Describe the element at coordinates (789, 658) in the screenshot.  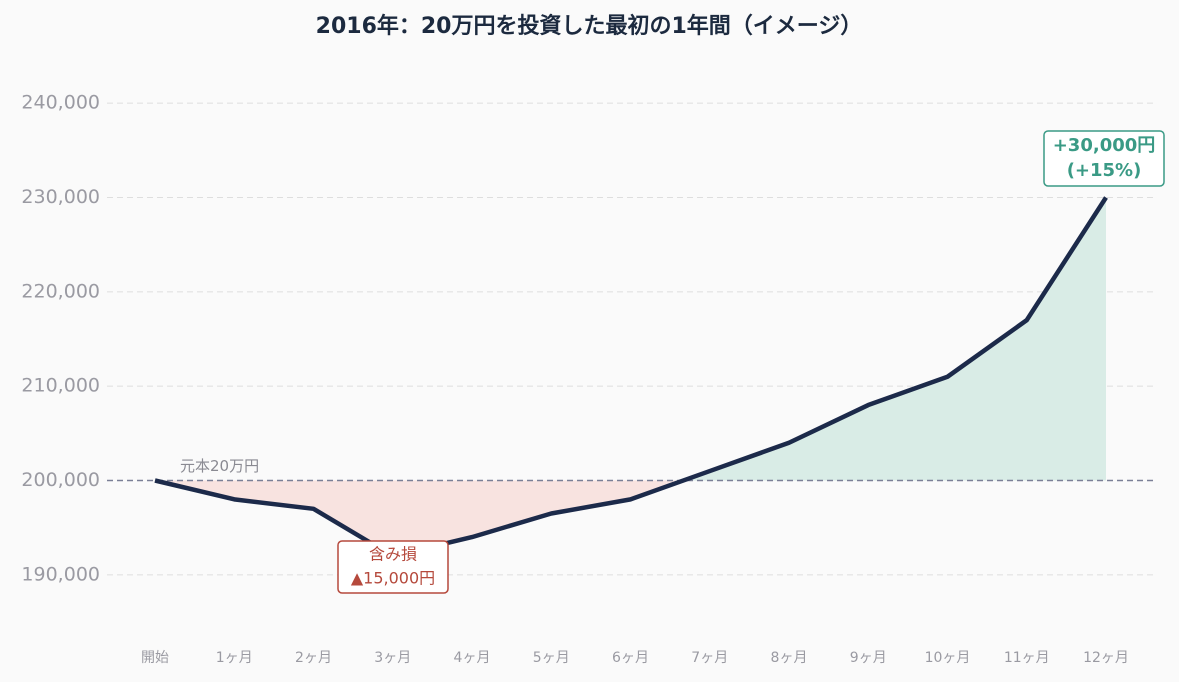
I see `x-tick-label: 8ヶ月` at that location.